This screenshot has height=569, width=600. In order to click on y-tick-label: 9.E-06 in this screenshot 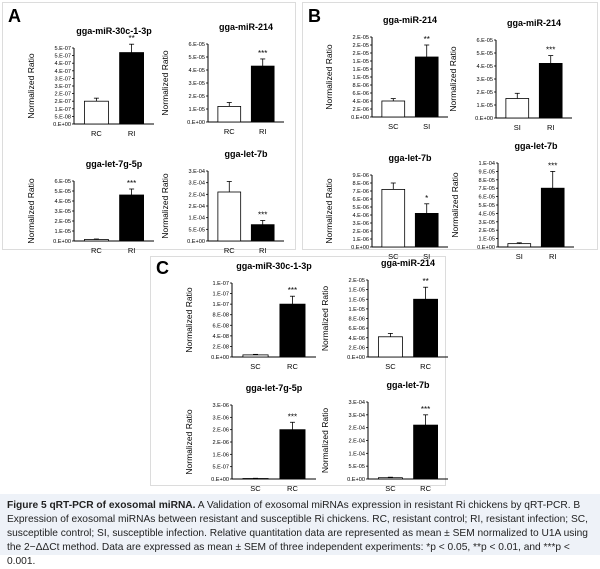, I will do `click(361, 176)`.